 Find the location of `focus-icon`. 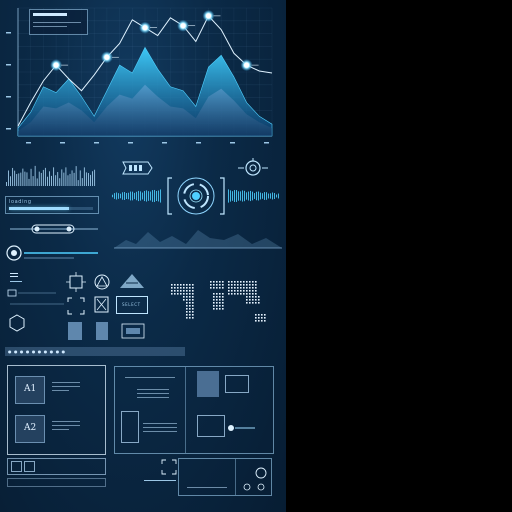

focus-icon is located at coordinates (169, 467).